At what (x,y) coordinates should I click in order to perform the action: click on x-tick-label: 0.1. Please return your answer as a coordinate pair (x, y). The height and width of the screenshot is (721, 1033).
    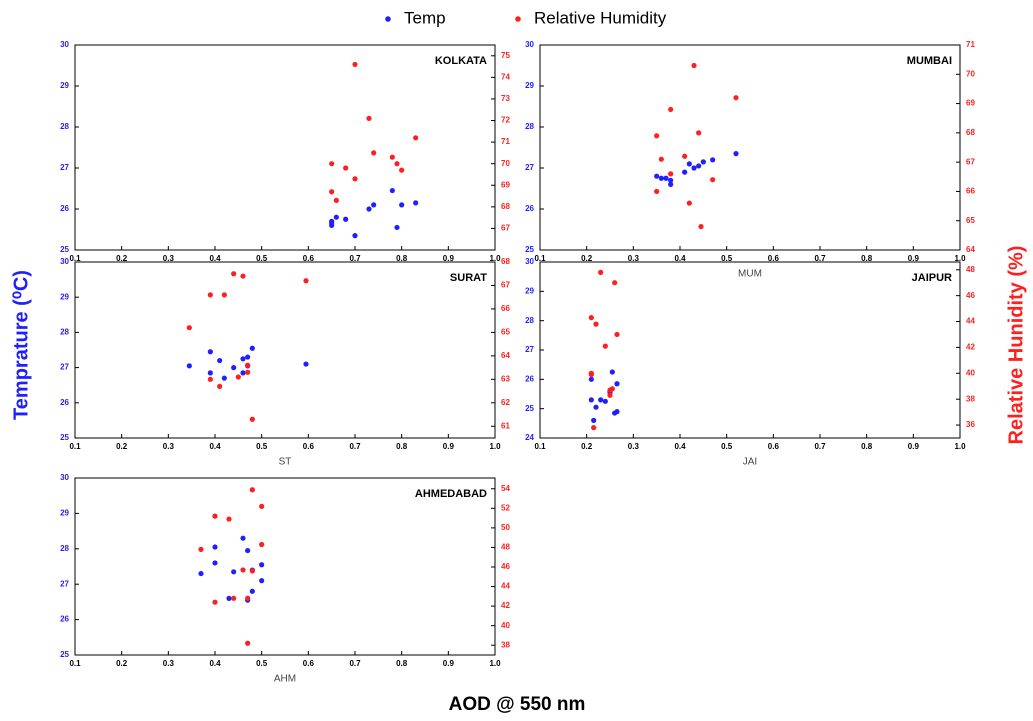
    Looking at the image, I should click on (75, 663).